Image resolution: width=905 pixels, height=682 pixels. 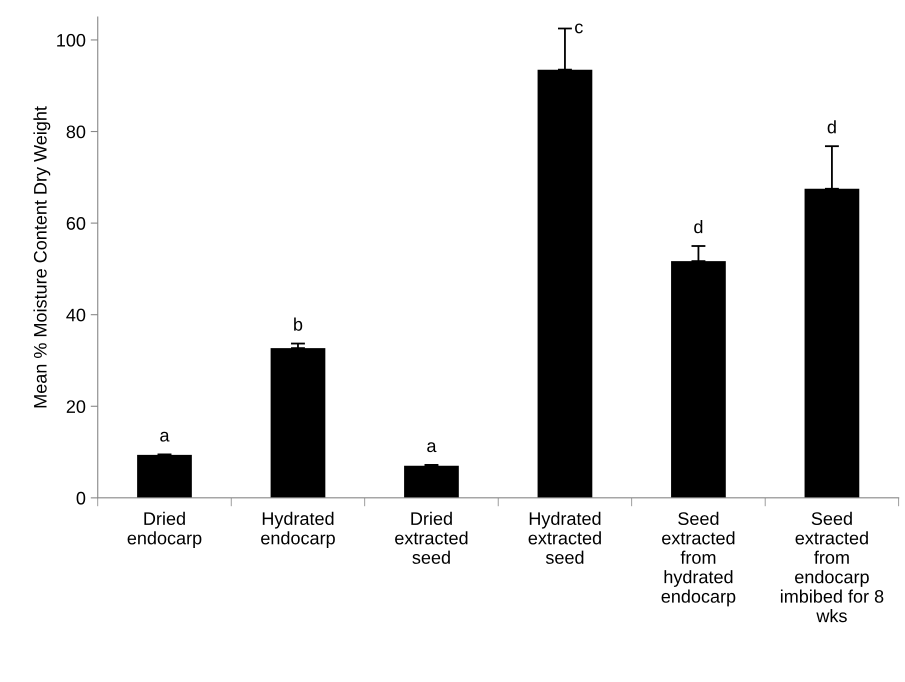 I want to click on x-tick-label: Hydrated endocarp, so click(x=298, y=530).